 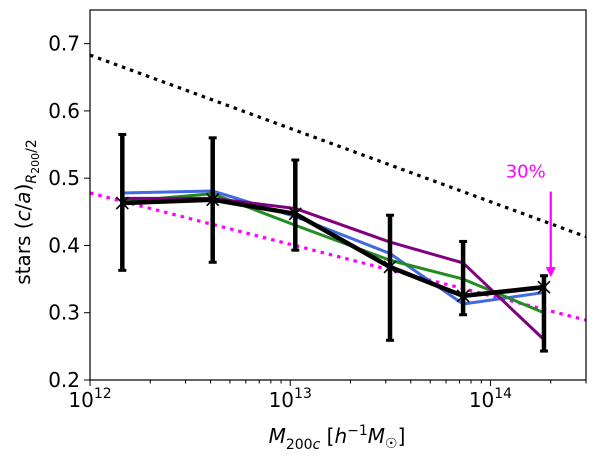 What do you see at coordinates (337, 438) in the screenshot?
I see `x-axis-label: M200c [h−1M☉]` at bounding box center [337, 438].